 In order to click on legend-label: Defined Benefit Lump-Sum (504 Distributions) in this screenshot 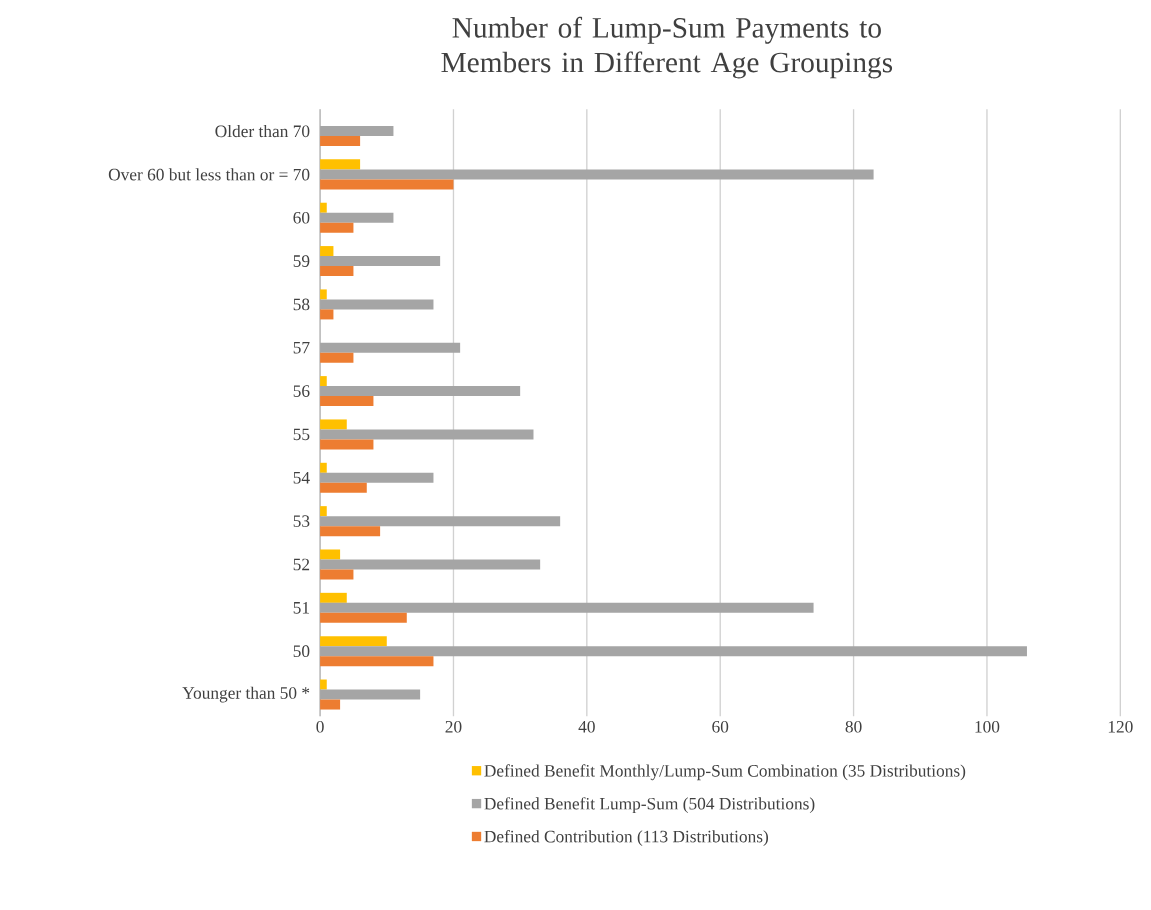, I will do `click(649, 805)`.